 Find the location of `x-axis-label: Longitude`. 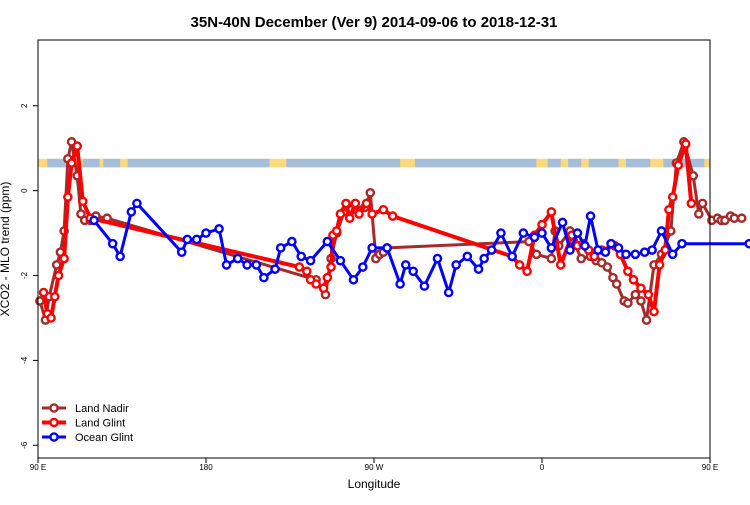

x-axis-label: Longitude is located at coordinates (374, 484).